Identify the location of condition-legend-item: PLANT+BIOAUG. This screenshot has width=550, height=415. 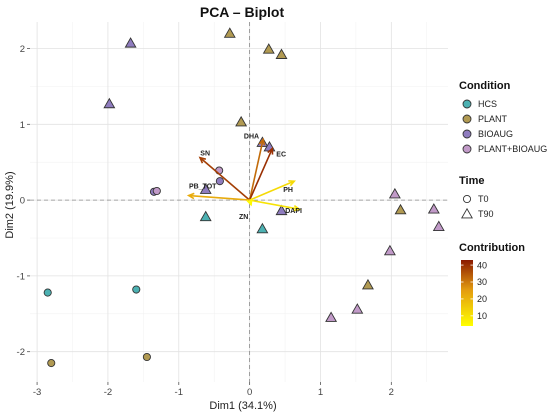
(504, 149).